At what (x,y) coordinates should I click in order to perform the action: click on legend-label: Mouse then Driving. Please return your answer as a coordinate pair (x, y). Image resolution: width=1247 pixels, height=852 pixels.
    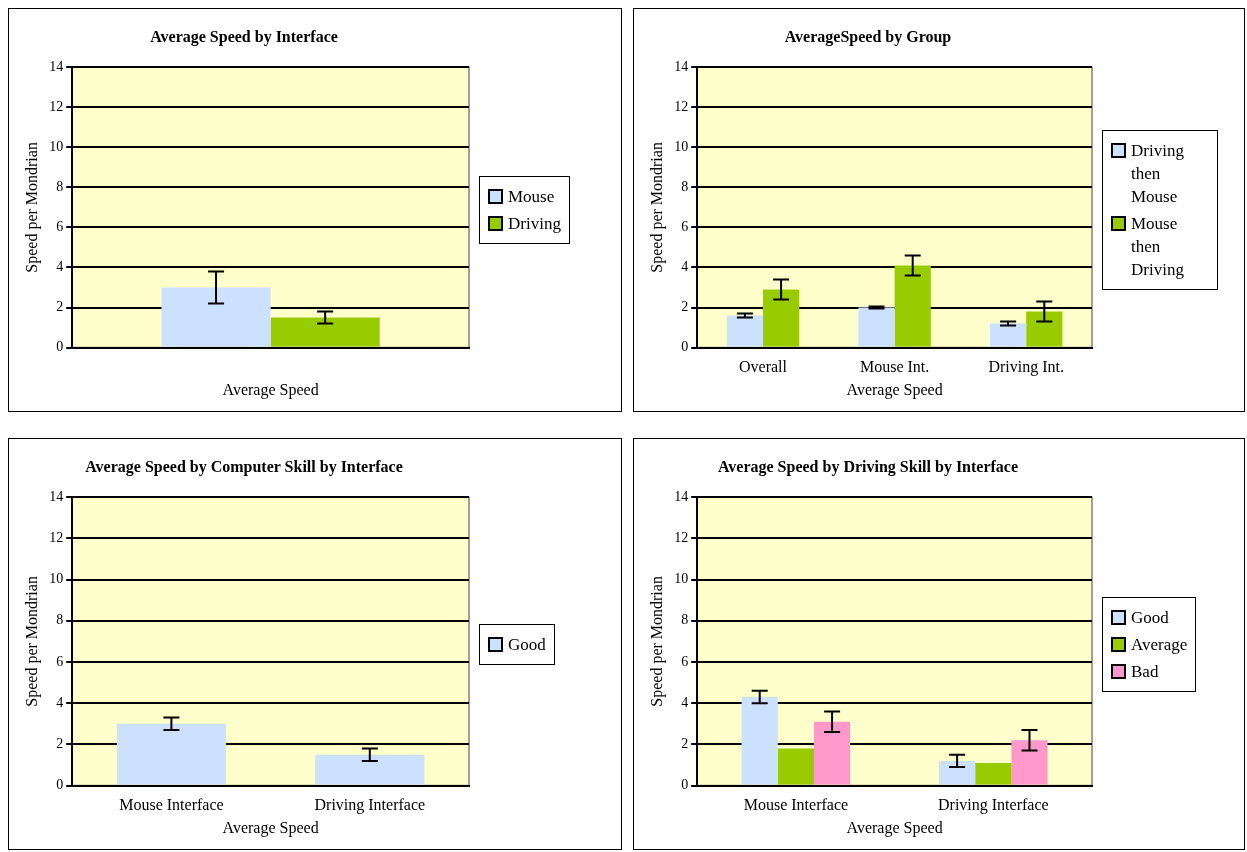
    Looking at the image, I should click on (1158, 247).